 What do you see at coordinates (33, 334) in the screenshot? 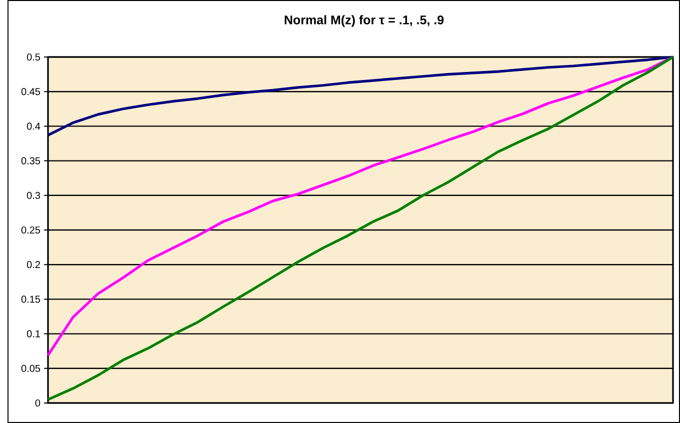
I see `y-tick-label: 0.1` at bounding box center [33, 334].